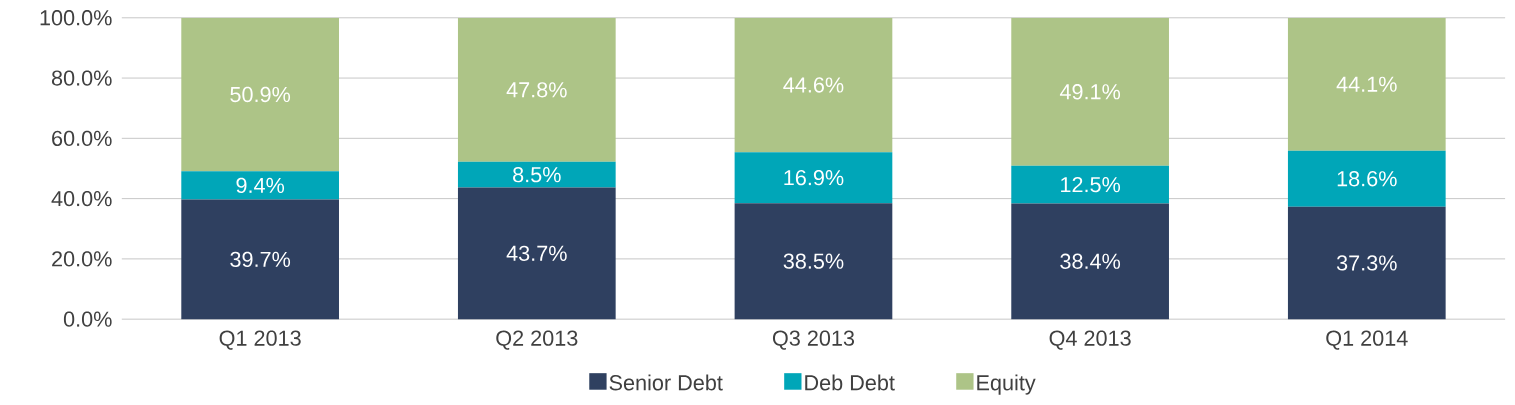 The image size is (1515, 405). I want to click on data-label: 43.7%, so click(536, 253).